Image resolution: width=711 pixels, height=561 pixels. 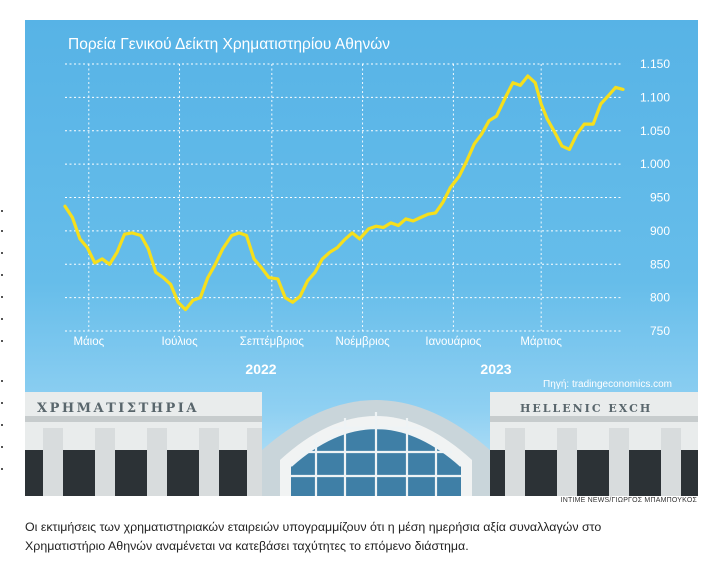 I want to click on y-tick-label: 1.150, so click(x=655, y=64).